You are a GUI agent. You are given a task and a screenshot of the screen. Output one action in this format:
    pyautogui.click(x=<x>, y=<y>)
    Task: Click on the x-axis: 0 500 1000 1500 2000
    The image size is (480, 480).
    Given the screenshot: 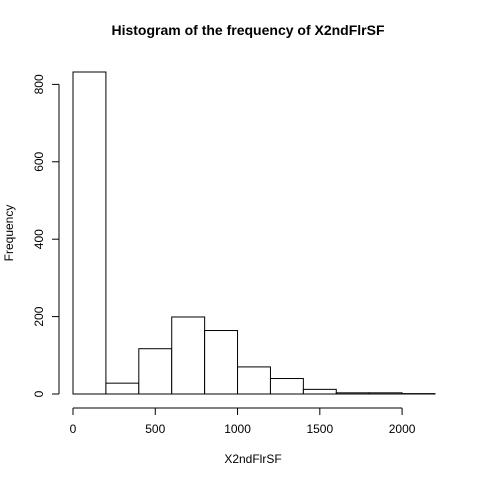 What is the action you would take?
    pyautogui.click(x=243, y=421)
    